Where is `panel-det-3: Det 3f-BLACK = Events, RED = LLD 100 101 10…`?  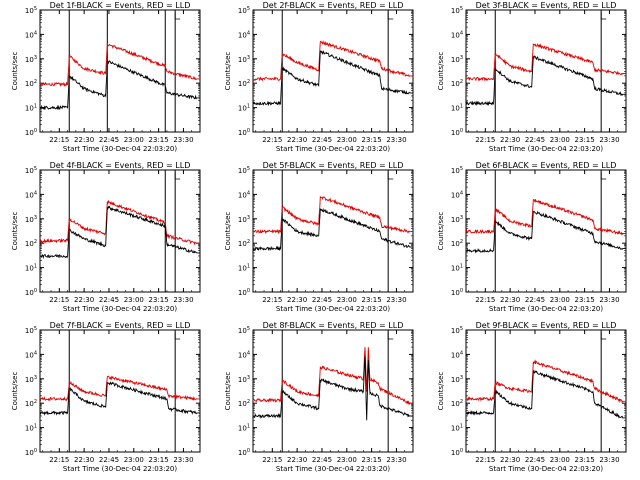 panel-det-3: Det 3f-BLACK = Events, RED = LLD 100 101 10… is located at coordinates (532, 77).